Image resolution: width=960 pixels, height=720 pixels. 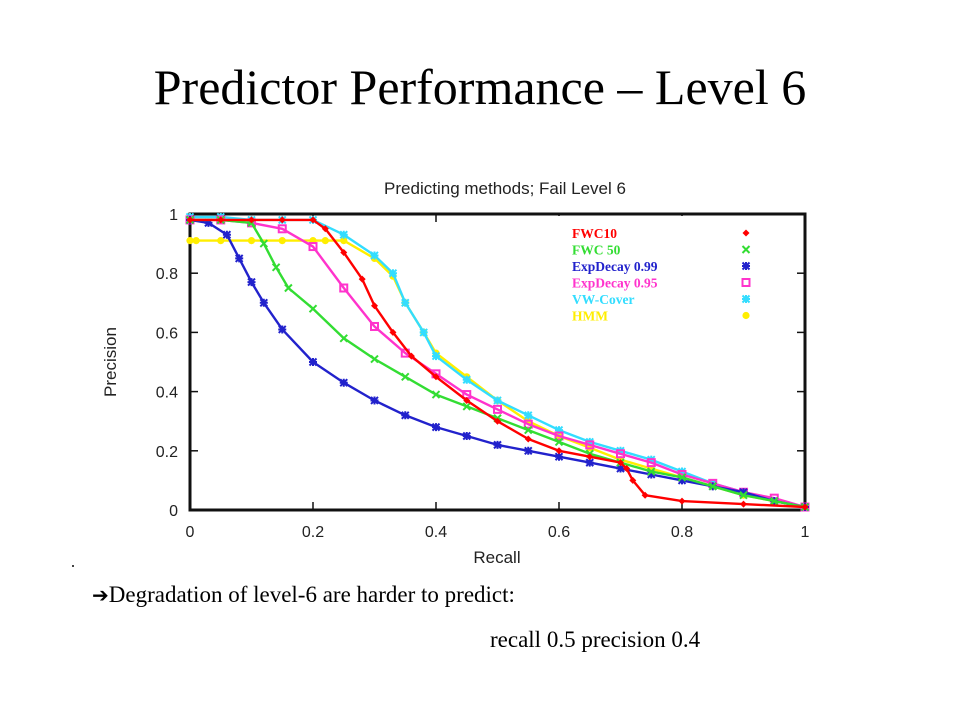 I want to click on y-axis-label: Precision, so click(x=110, y=362).